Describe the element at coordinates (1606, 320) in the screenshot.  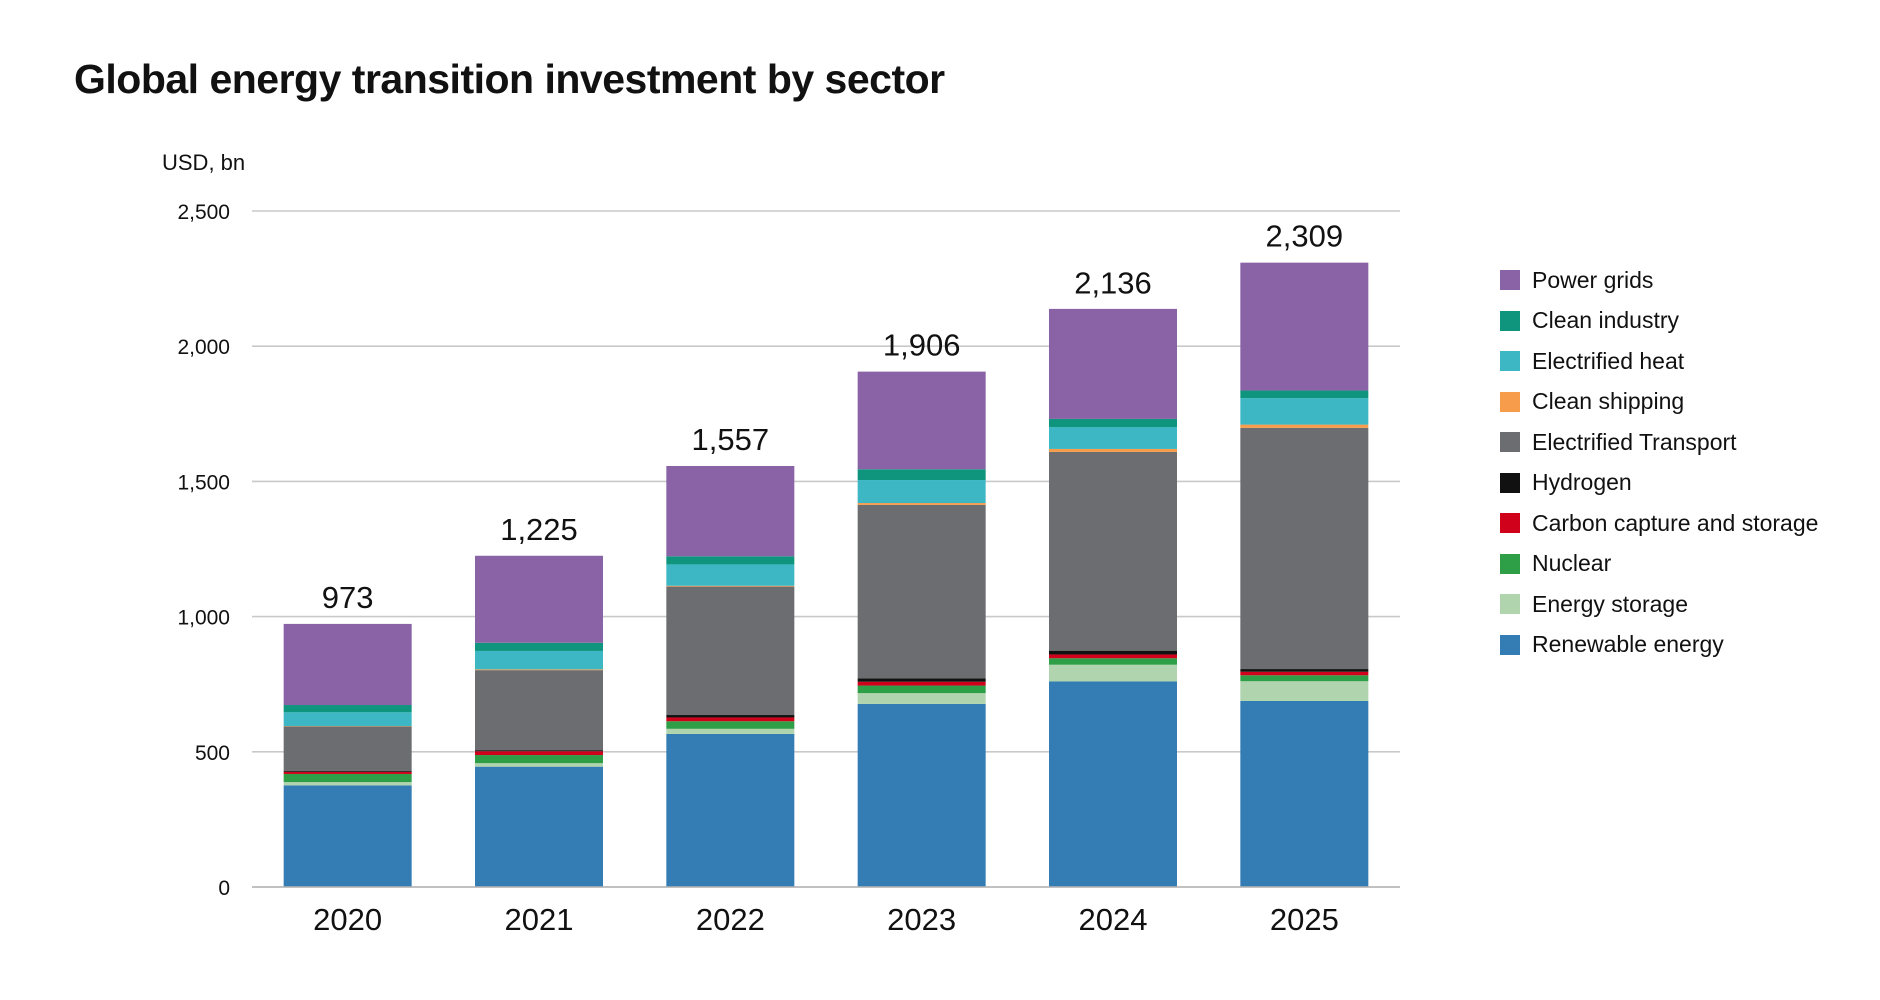
I see `legend-label: Clean industry` at that location.